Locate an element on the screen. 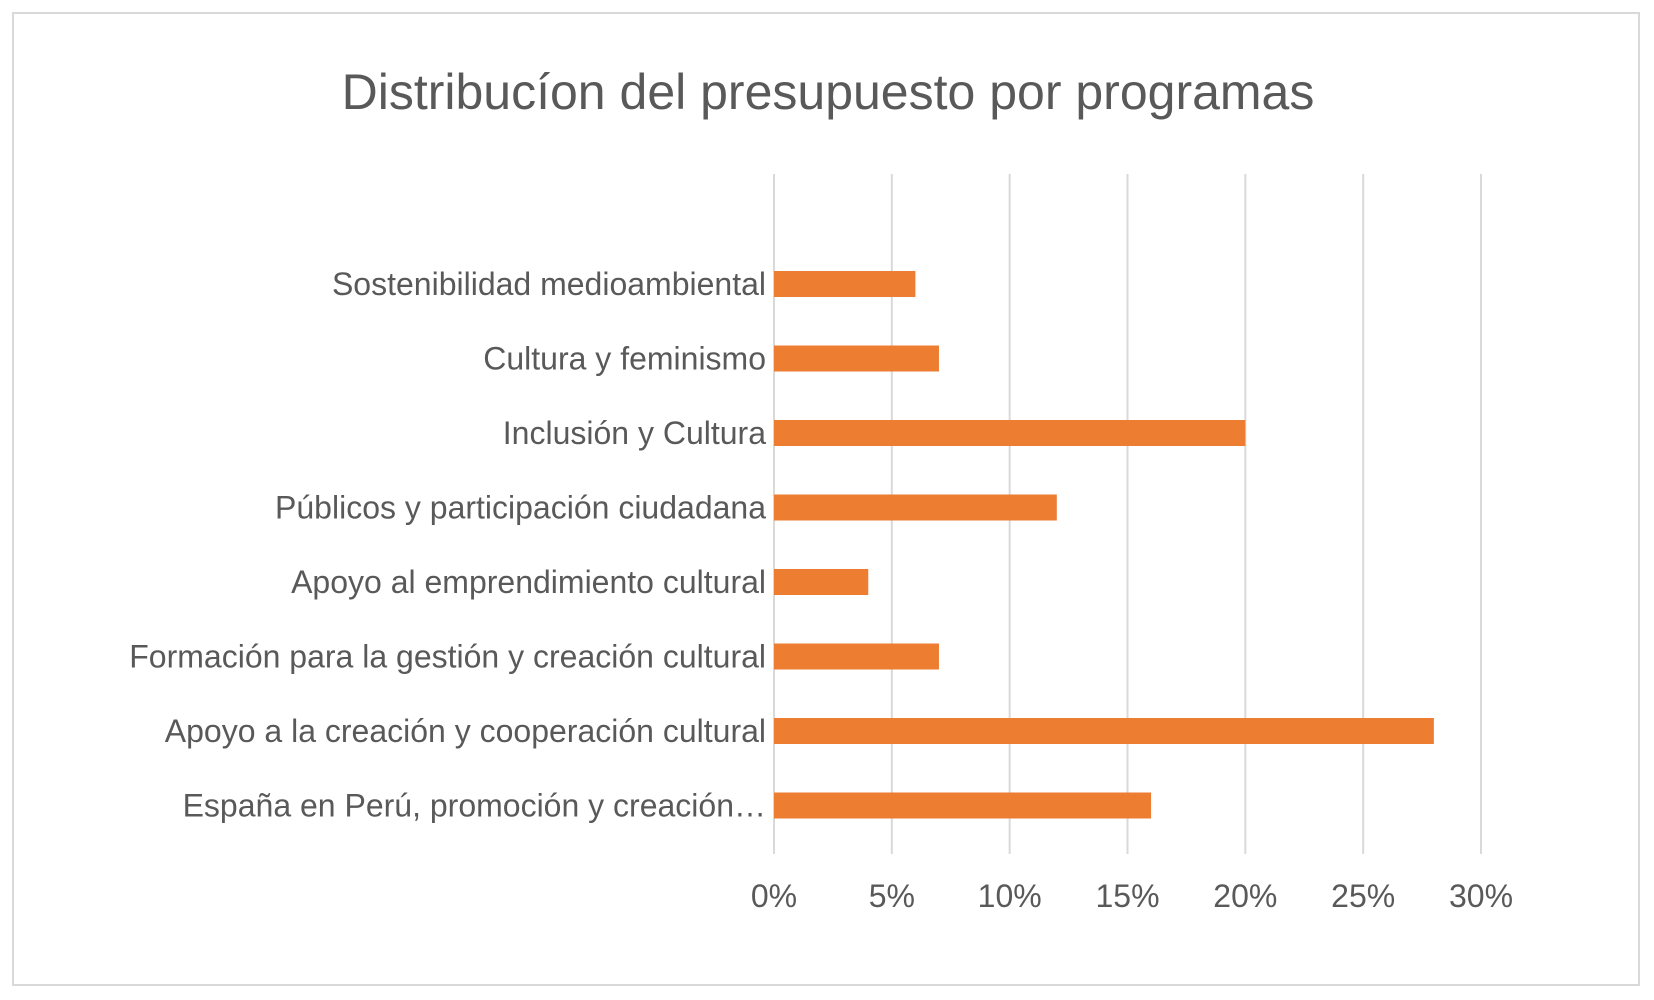  category-label: Inclusión y Cultura is located at coordinates (634, 433).